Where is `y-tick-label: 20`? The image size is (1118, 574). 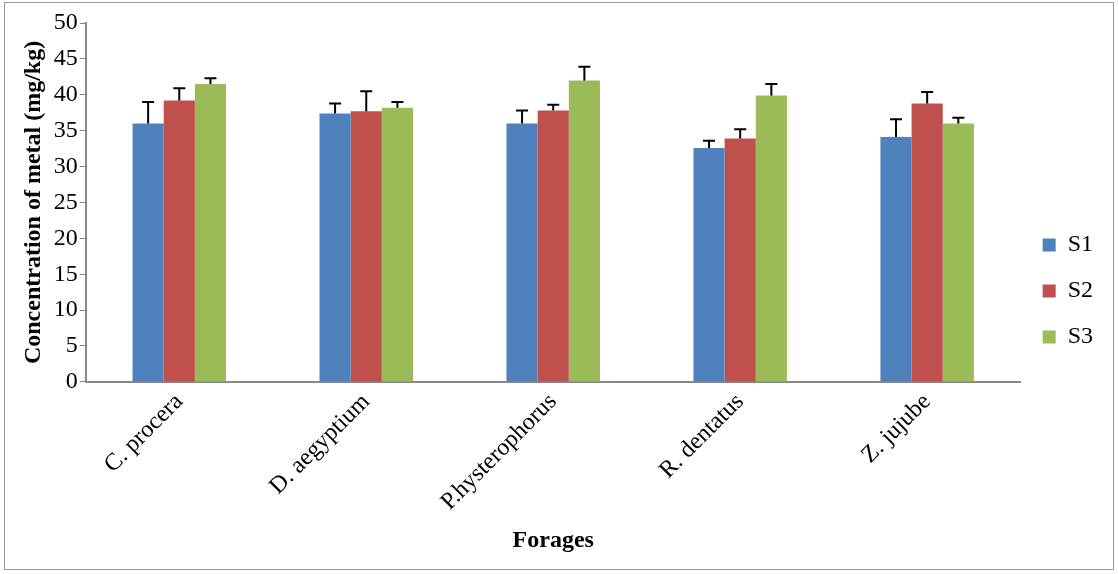 y-tick-label: 20 is located at coordinates (65, 236).